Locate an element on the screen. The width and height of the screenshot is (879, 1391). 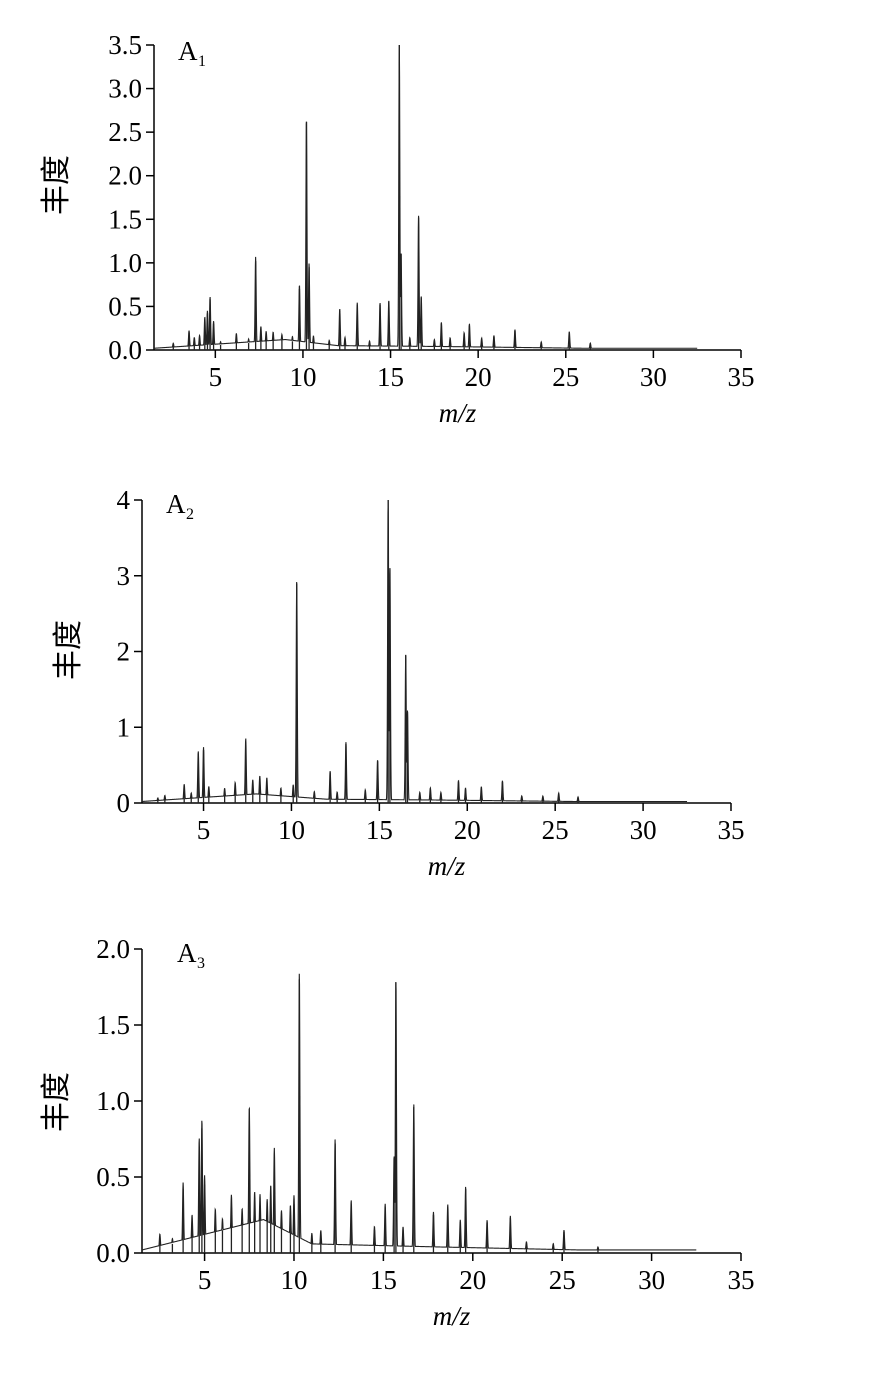
y-tick-label: 2.5 is located at coordinates (125, 132).